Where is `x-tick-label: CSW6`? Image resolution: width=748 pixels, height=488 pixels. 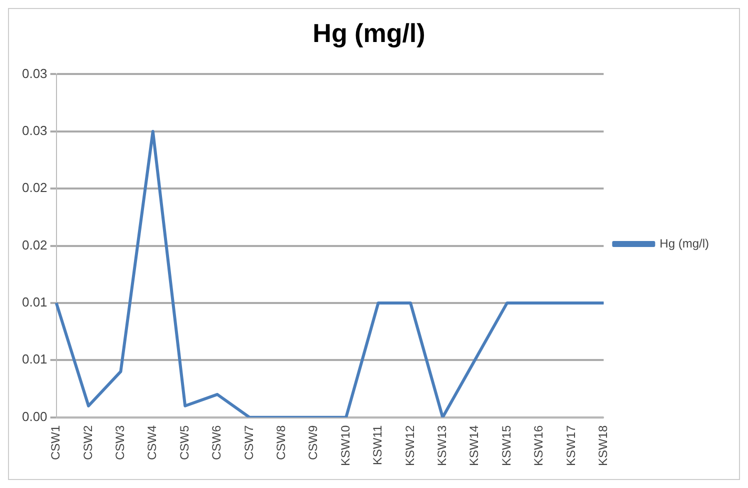 x-tick-label: CSW6 is located at coordinates (217, 442).